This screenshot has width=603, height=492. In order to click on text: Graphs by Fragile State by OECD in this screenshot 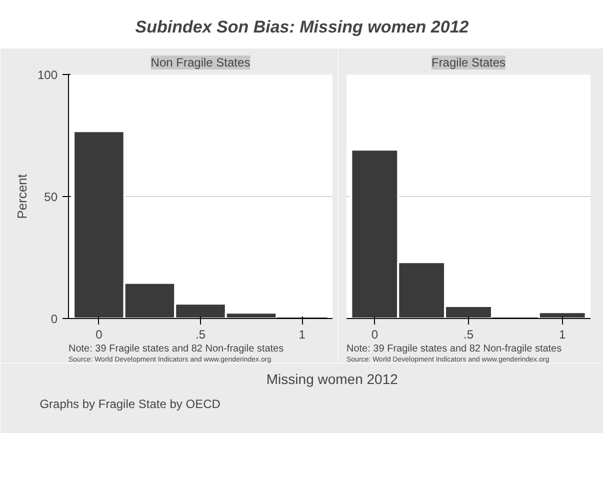, I will do `click(130, 404)`.